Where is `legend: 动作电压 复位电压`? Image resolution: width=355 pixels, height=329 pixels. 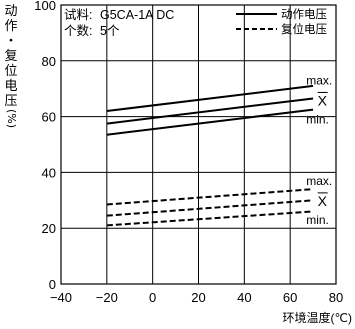
legend: 动作电压 复位电压 is located at coordinates (281, 22).